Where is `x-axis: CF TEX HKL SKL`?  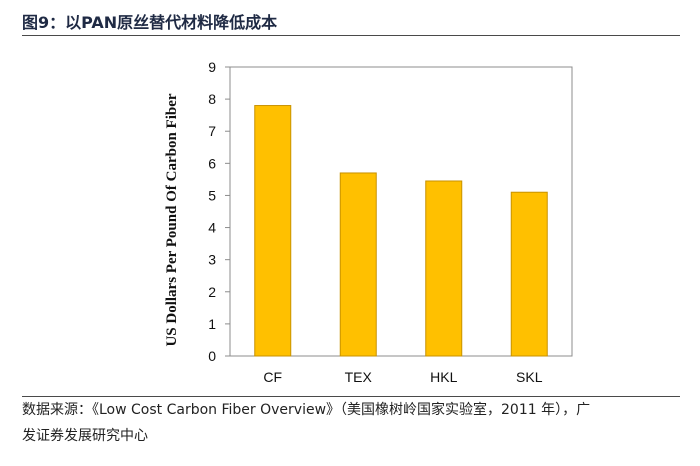
x-axis: CF TEX HKL SKL is located at coordinates (402, 377).